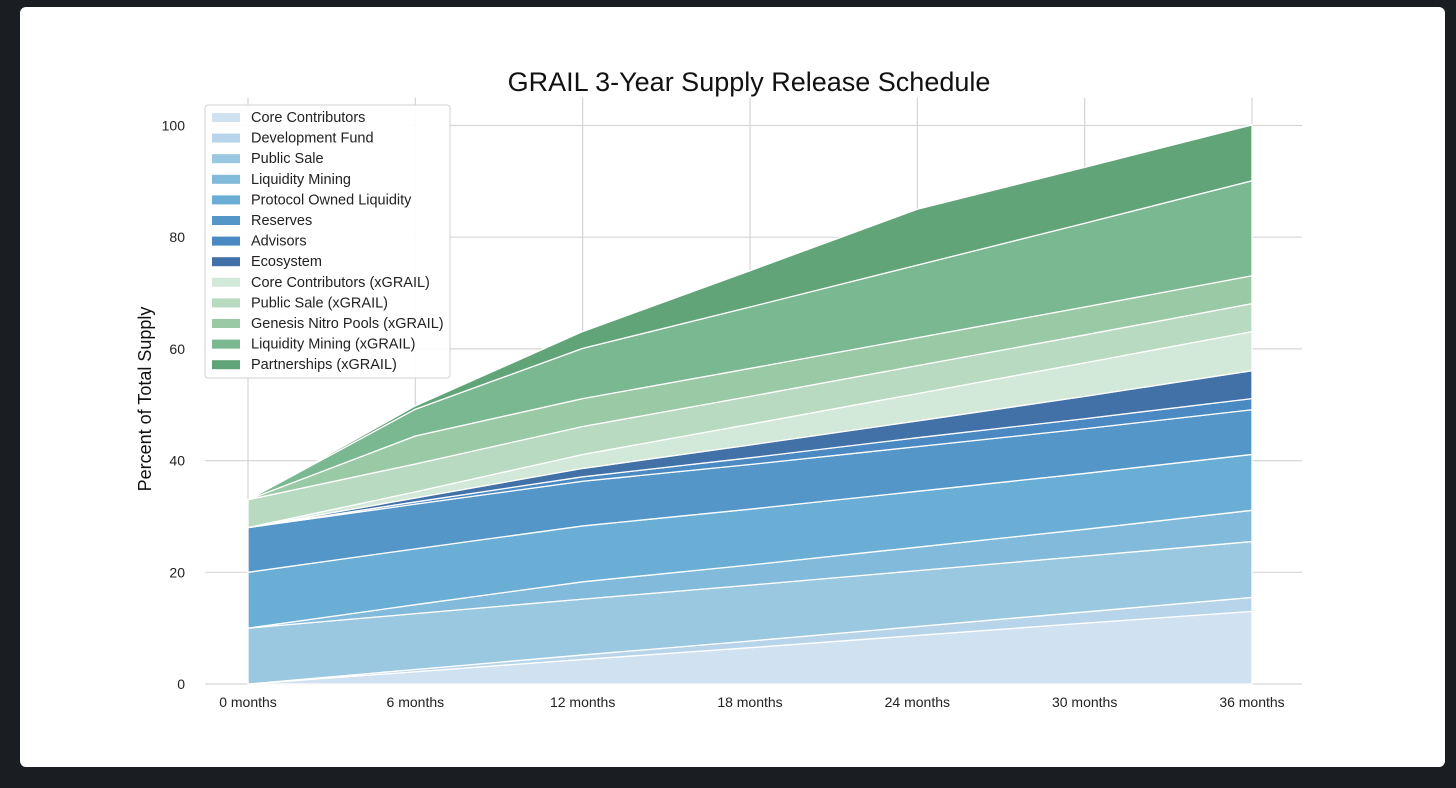 This screenshot has width=1456, height=788. What do you see at coordinates (279, 242) in the screenshot?
I see `legend-label: Advisors` at bounding box center [279, 242].